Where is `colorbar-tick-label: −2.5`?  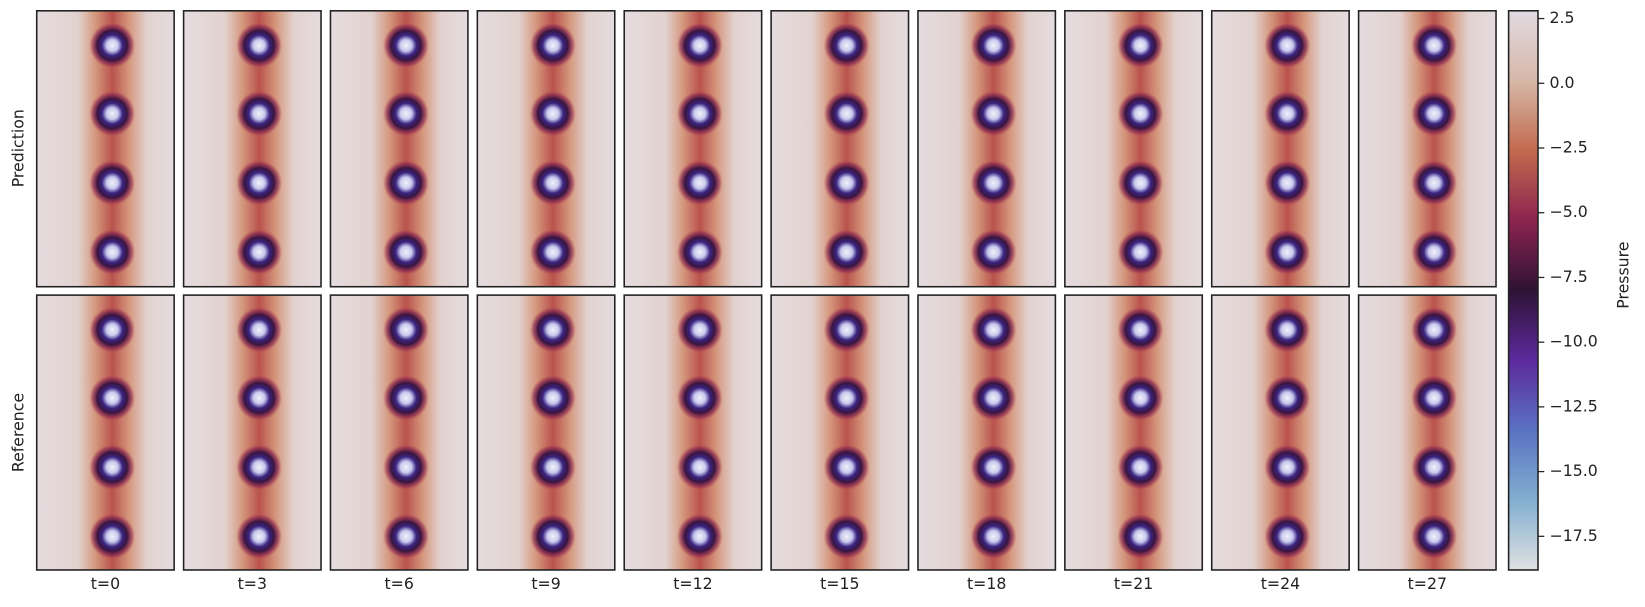 colorbar-tick-label: −2.5 is located at coordinates (1569, 147).